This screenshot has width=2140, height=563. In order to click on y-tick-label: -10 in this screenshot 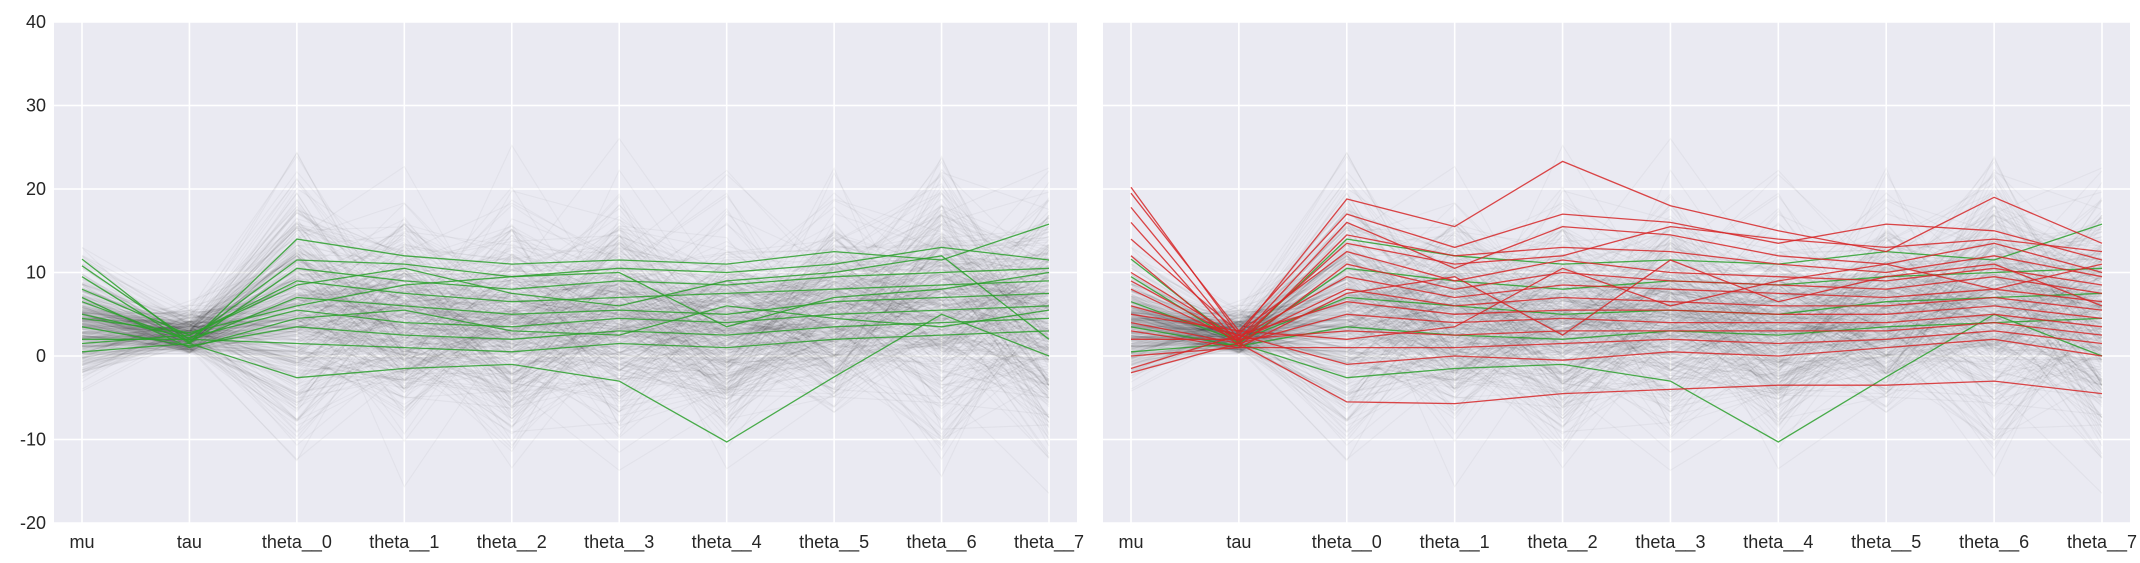, I will do `click(33, 440)`.